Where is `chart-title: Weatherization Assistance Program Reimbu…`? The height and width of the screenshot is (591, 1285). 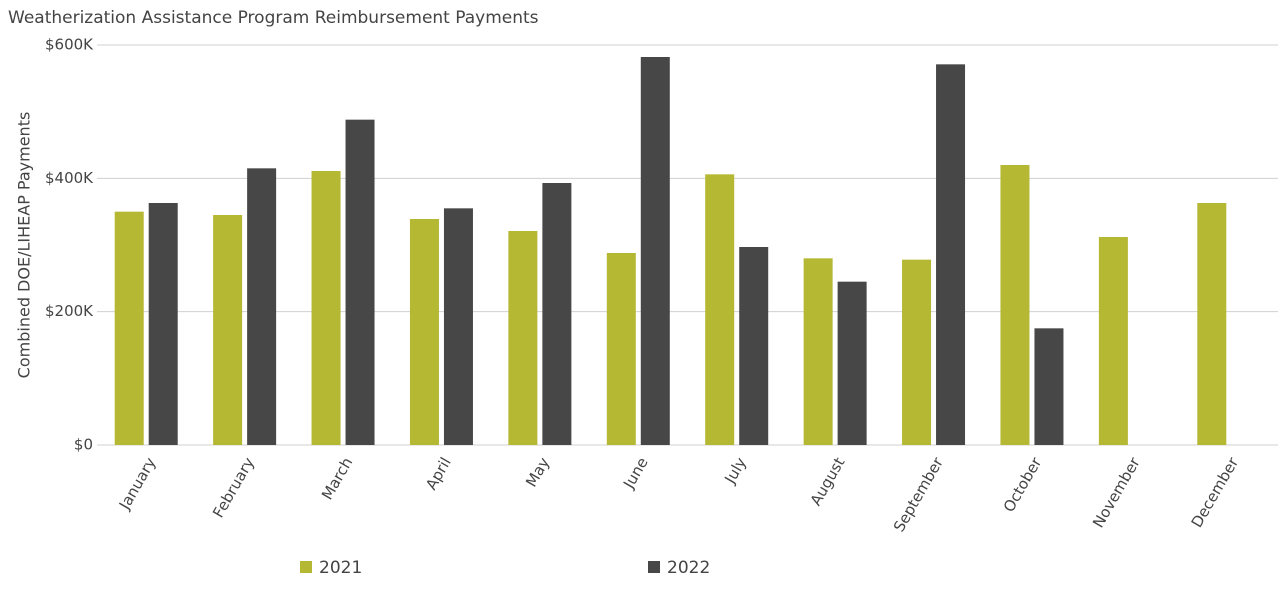
chart-title: Weatherization Assistance Program Reimbu… is located at coordinates (273, 18).